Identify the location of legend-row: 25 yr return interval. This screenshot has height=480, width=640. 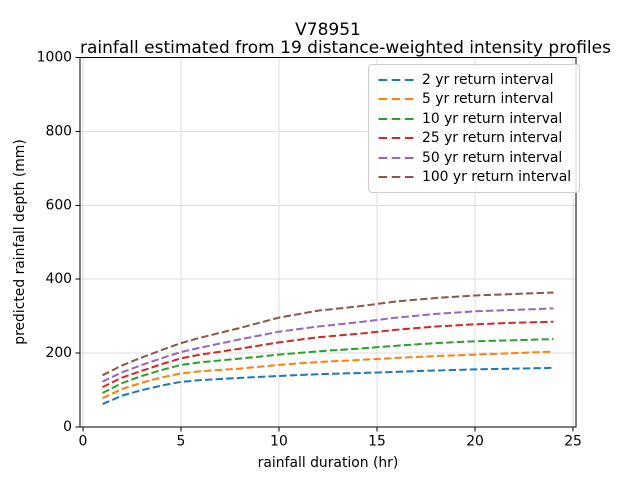
(474, 139).